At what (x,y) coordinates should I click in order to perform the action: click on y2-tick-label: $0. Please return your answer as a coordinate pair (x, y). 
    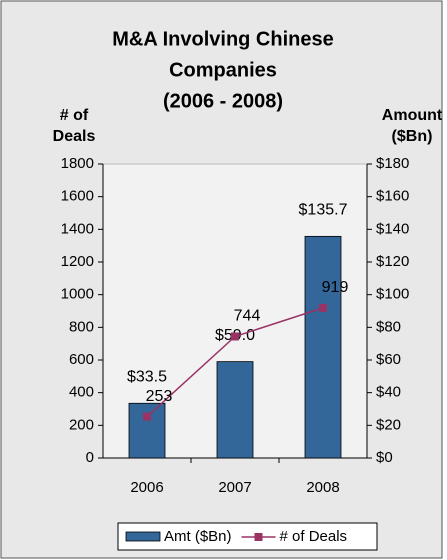
    Looking at the image, I should click on (384, 457).